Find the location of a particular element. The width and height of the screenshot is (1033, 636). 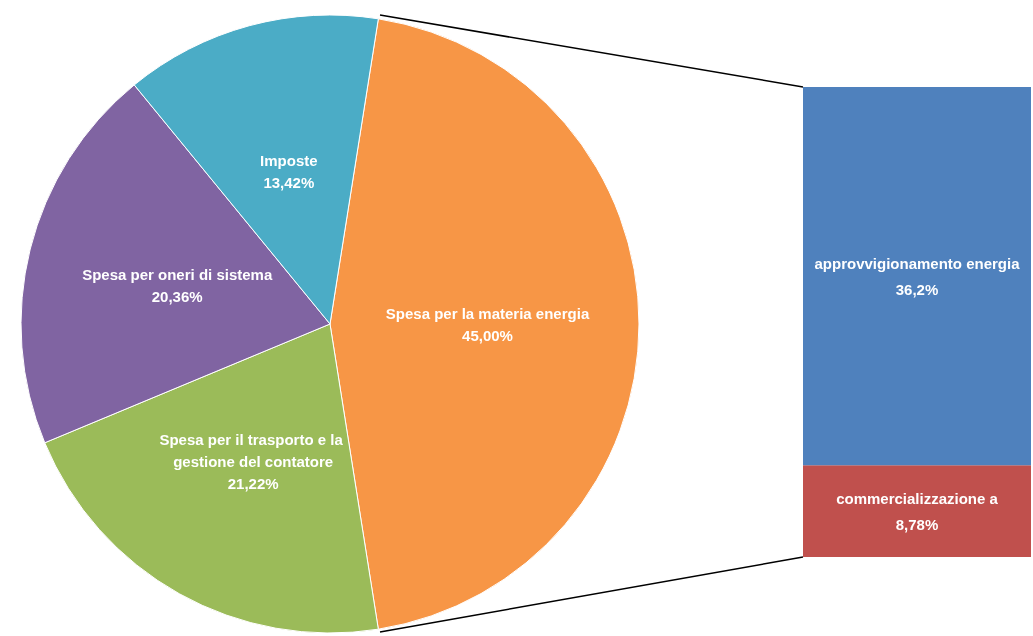

series-label: approvvigionamento energia is located at coordinates (917, 263).